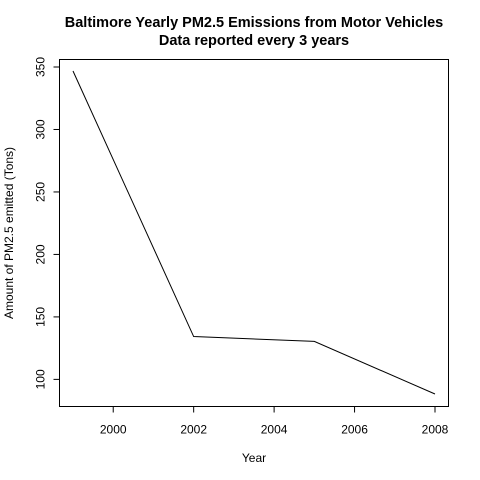 This screenshot has height=480, width=480. What do you see at coordinates (41, 379) in the screenshot?
I see `y-tick-label: 100` at bounding box center [41, 379].